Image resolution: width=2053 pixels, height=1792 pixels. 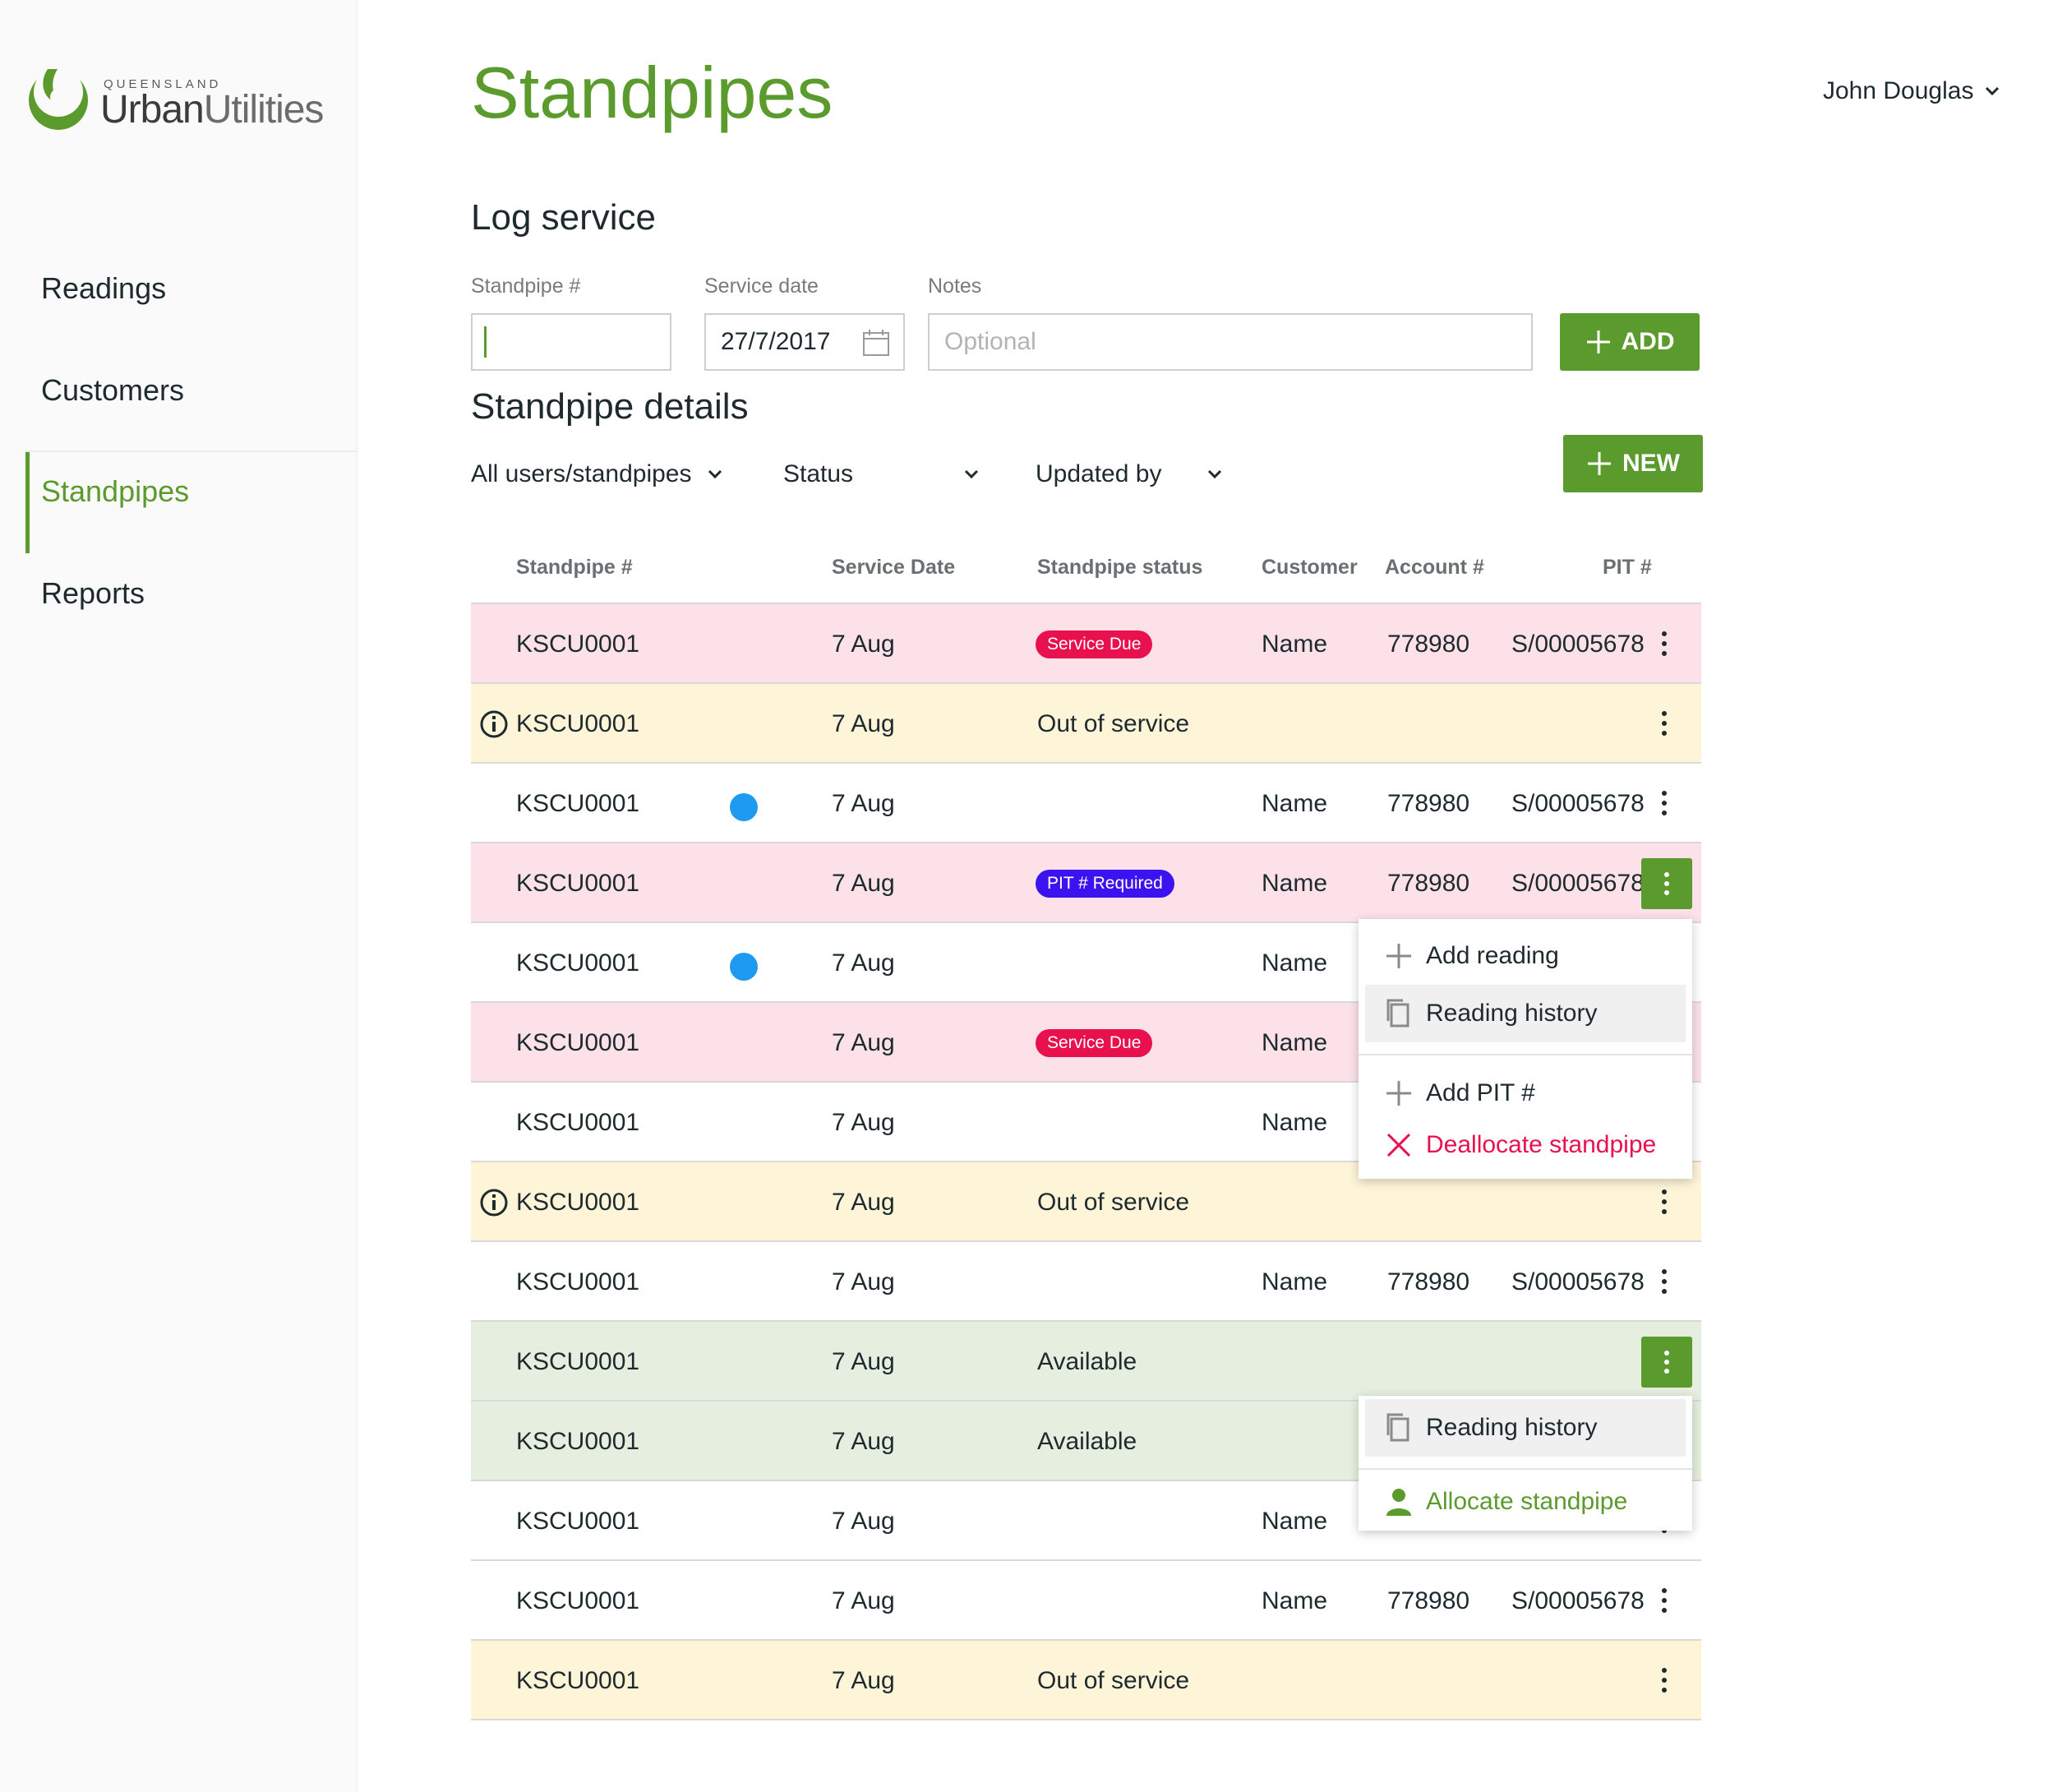 What do you see at coordinates (581, 474) in the screenshot?
I see `filter-users-label: All users/standpipes` at bounding box center [581, 474].